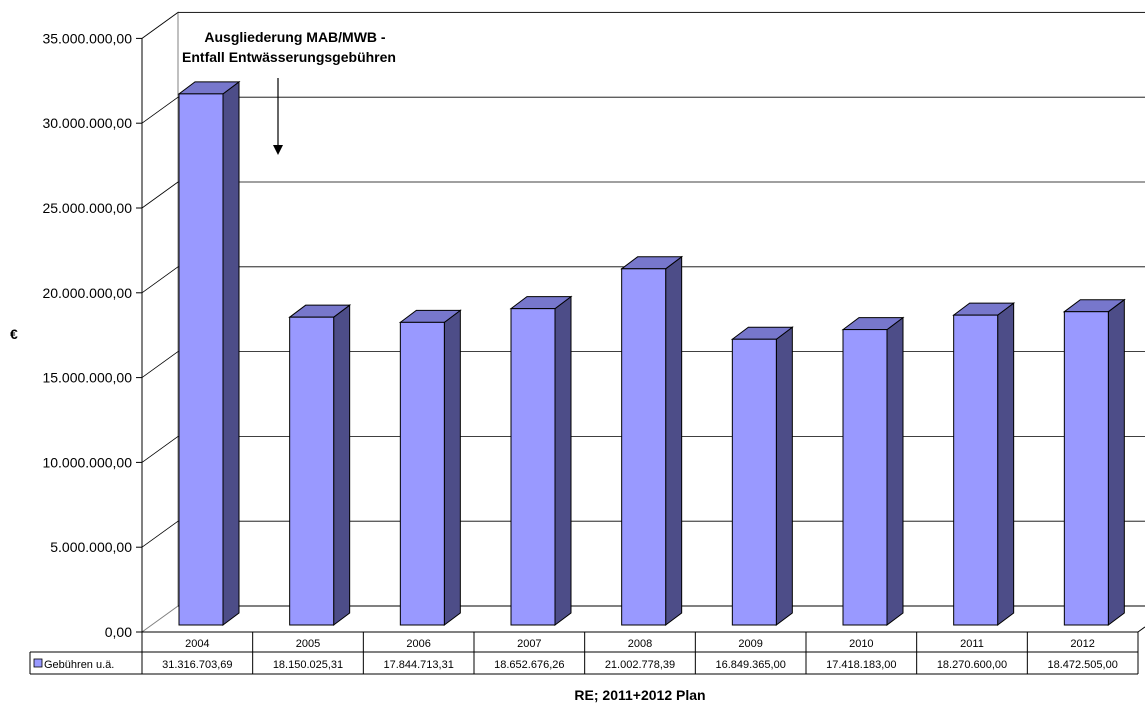 The height and width of the screenshot is (708, 1145). What do you see at coordinates (87, 378) in the screenshot?
I see `y-tick-label: 15.000.000,00` at bounding box center [87, 378].